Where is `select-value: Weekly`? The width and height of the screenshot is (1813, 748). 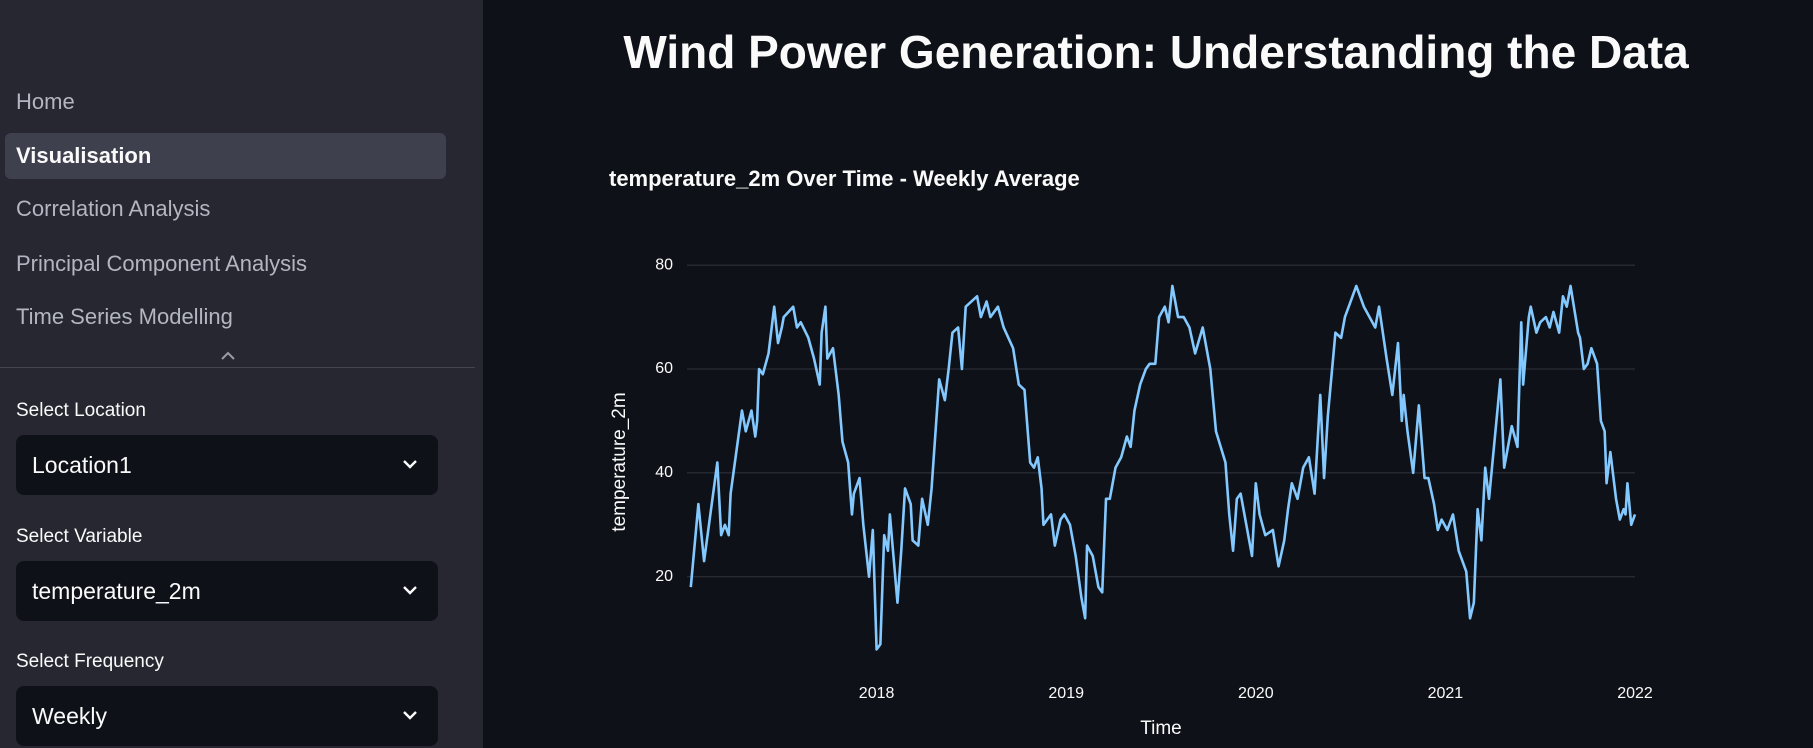
select-value: Weekly is located at coordinates (69, 716).